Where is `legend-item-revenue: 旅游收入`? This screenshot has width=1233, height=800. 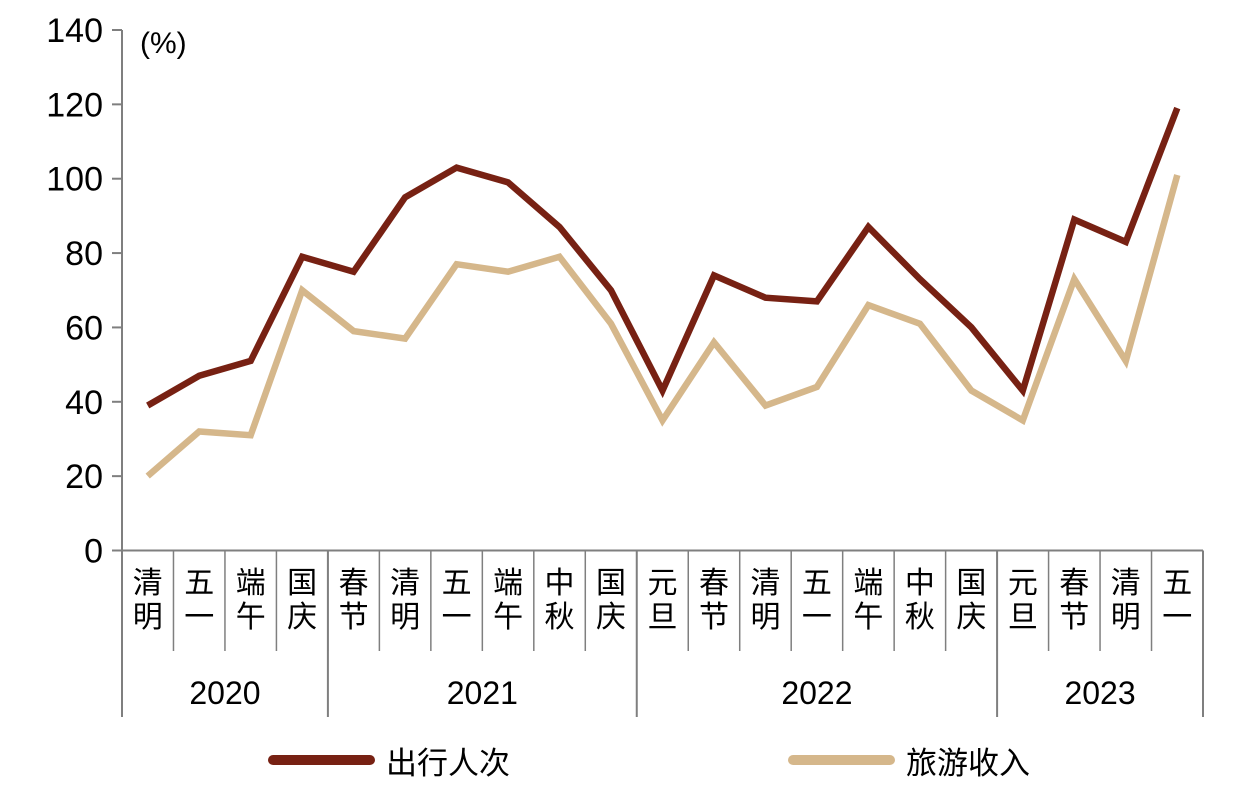 legend-item-revenue: 旅游收入 is located at coordinates (909, 761).